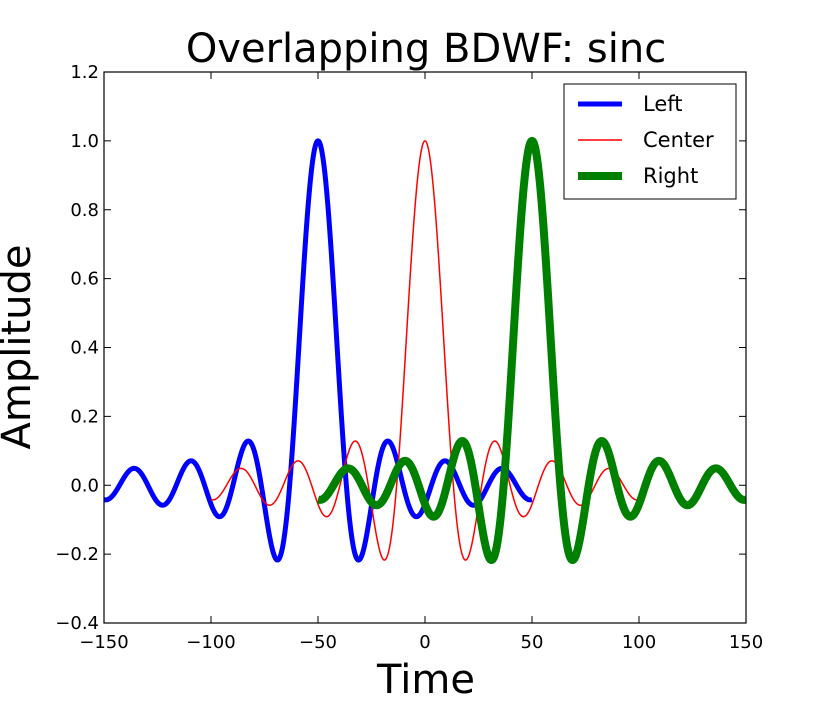 The height and width of the screenshot is (712, 830). Describe the element at coordinates (746, 642) in the screenshot. I see `x-tick-label: 150` at that location.